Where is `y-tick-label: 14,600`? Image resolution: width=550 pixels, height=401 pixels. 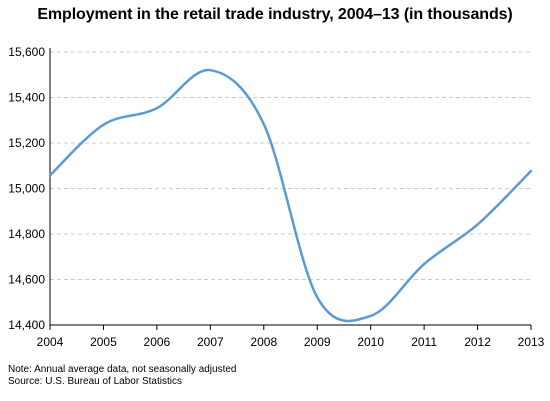 y-tick-label: 14,600 is located at coordinates (26, 280).